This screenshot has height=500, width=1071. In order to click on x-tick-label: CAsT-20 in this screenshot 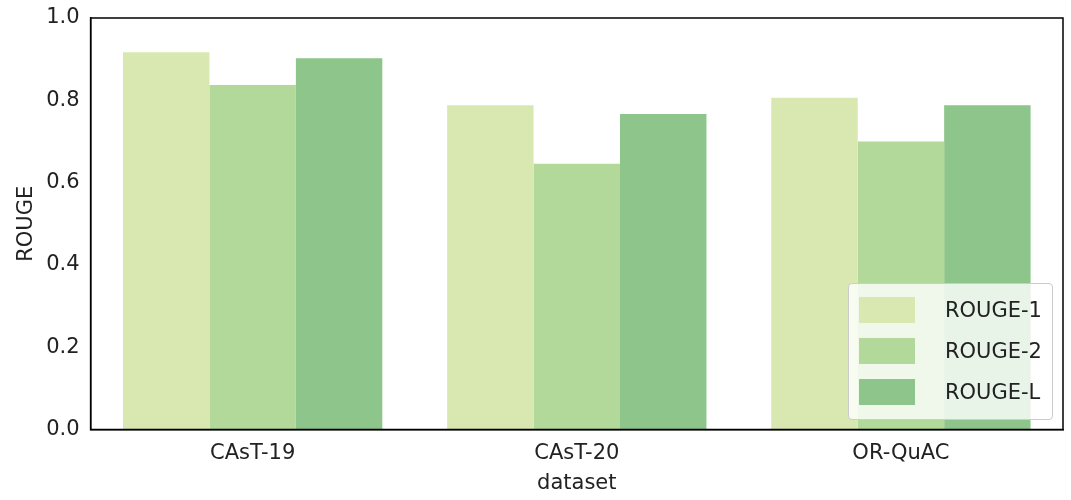, I will do `click(577, 451)`.